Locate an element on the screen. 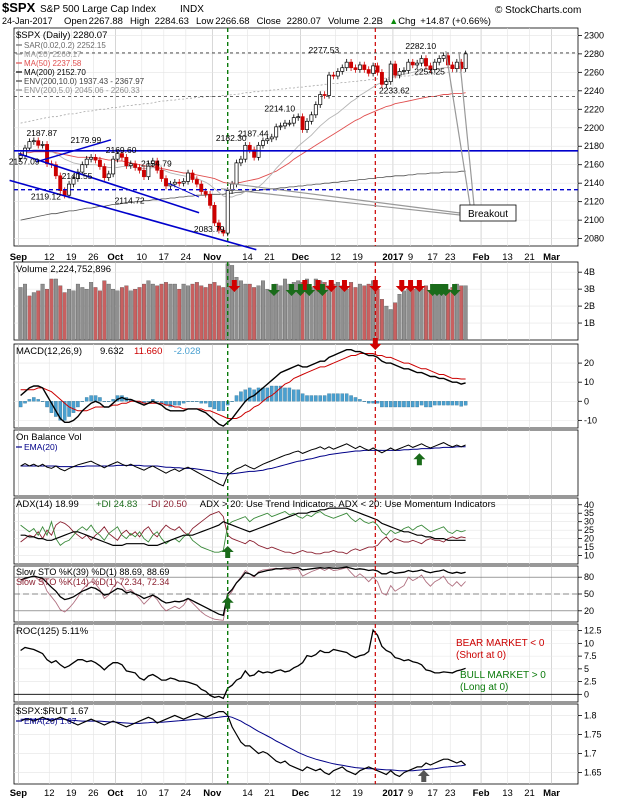  x-tick-label-bottom: 2017 is located at coordinates (392, 793).